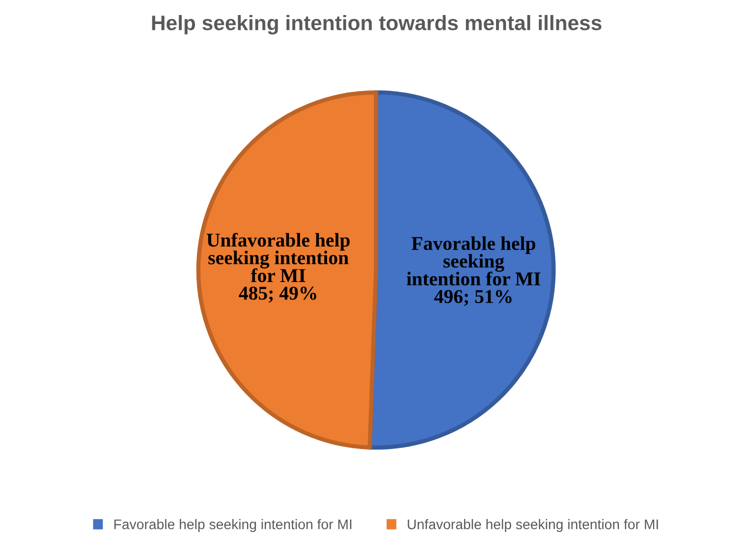 The width and height of the screenshot is (753, 550). What do you see at coordinates (278, 257) in the screenshot?
I see `slice-label: Unfavorable help seeking intention for MI` at bounding box center [278, 257].